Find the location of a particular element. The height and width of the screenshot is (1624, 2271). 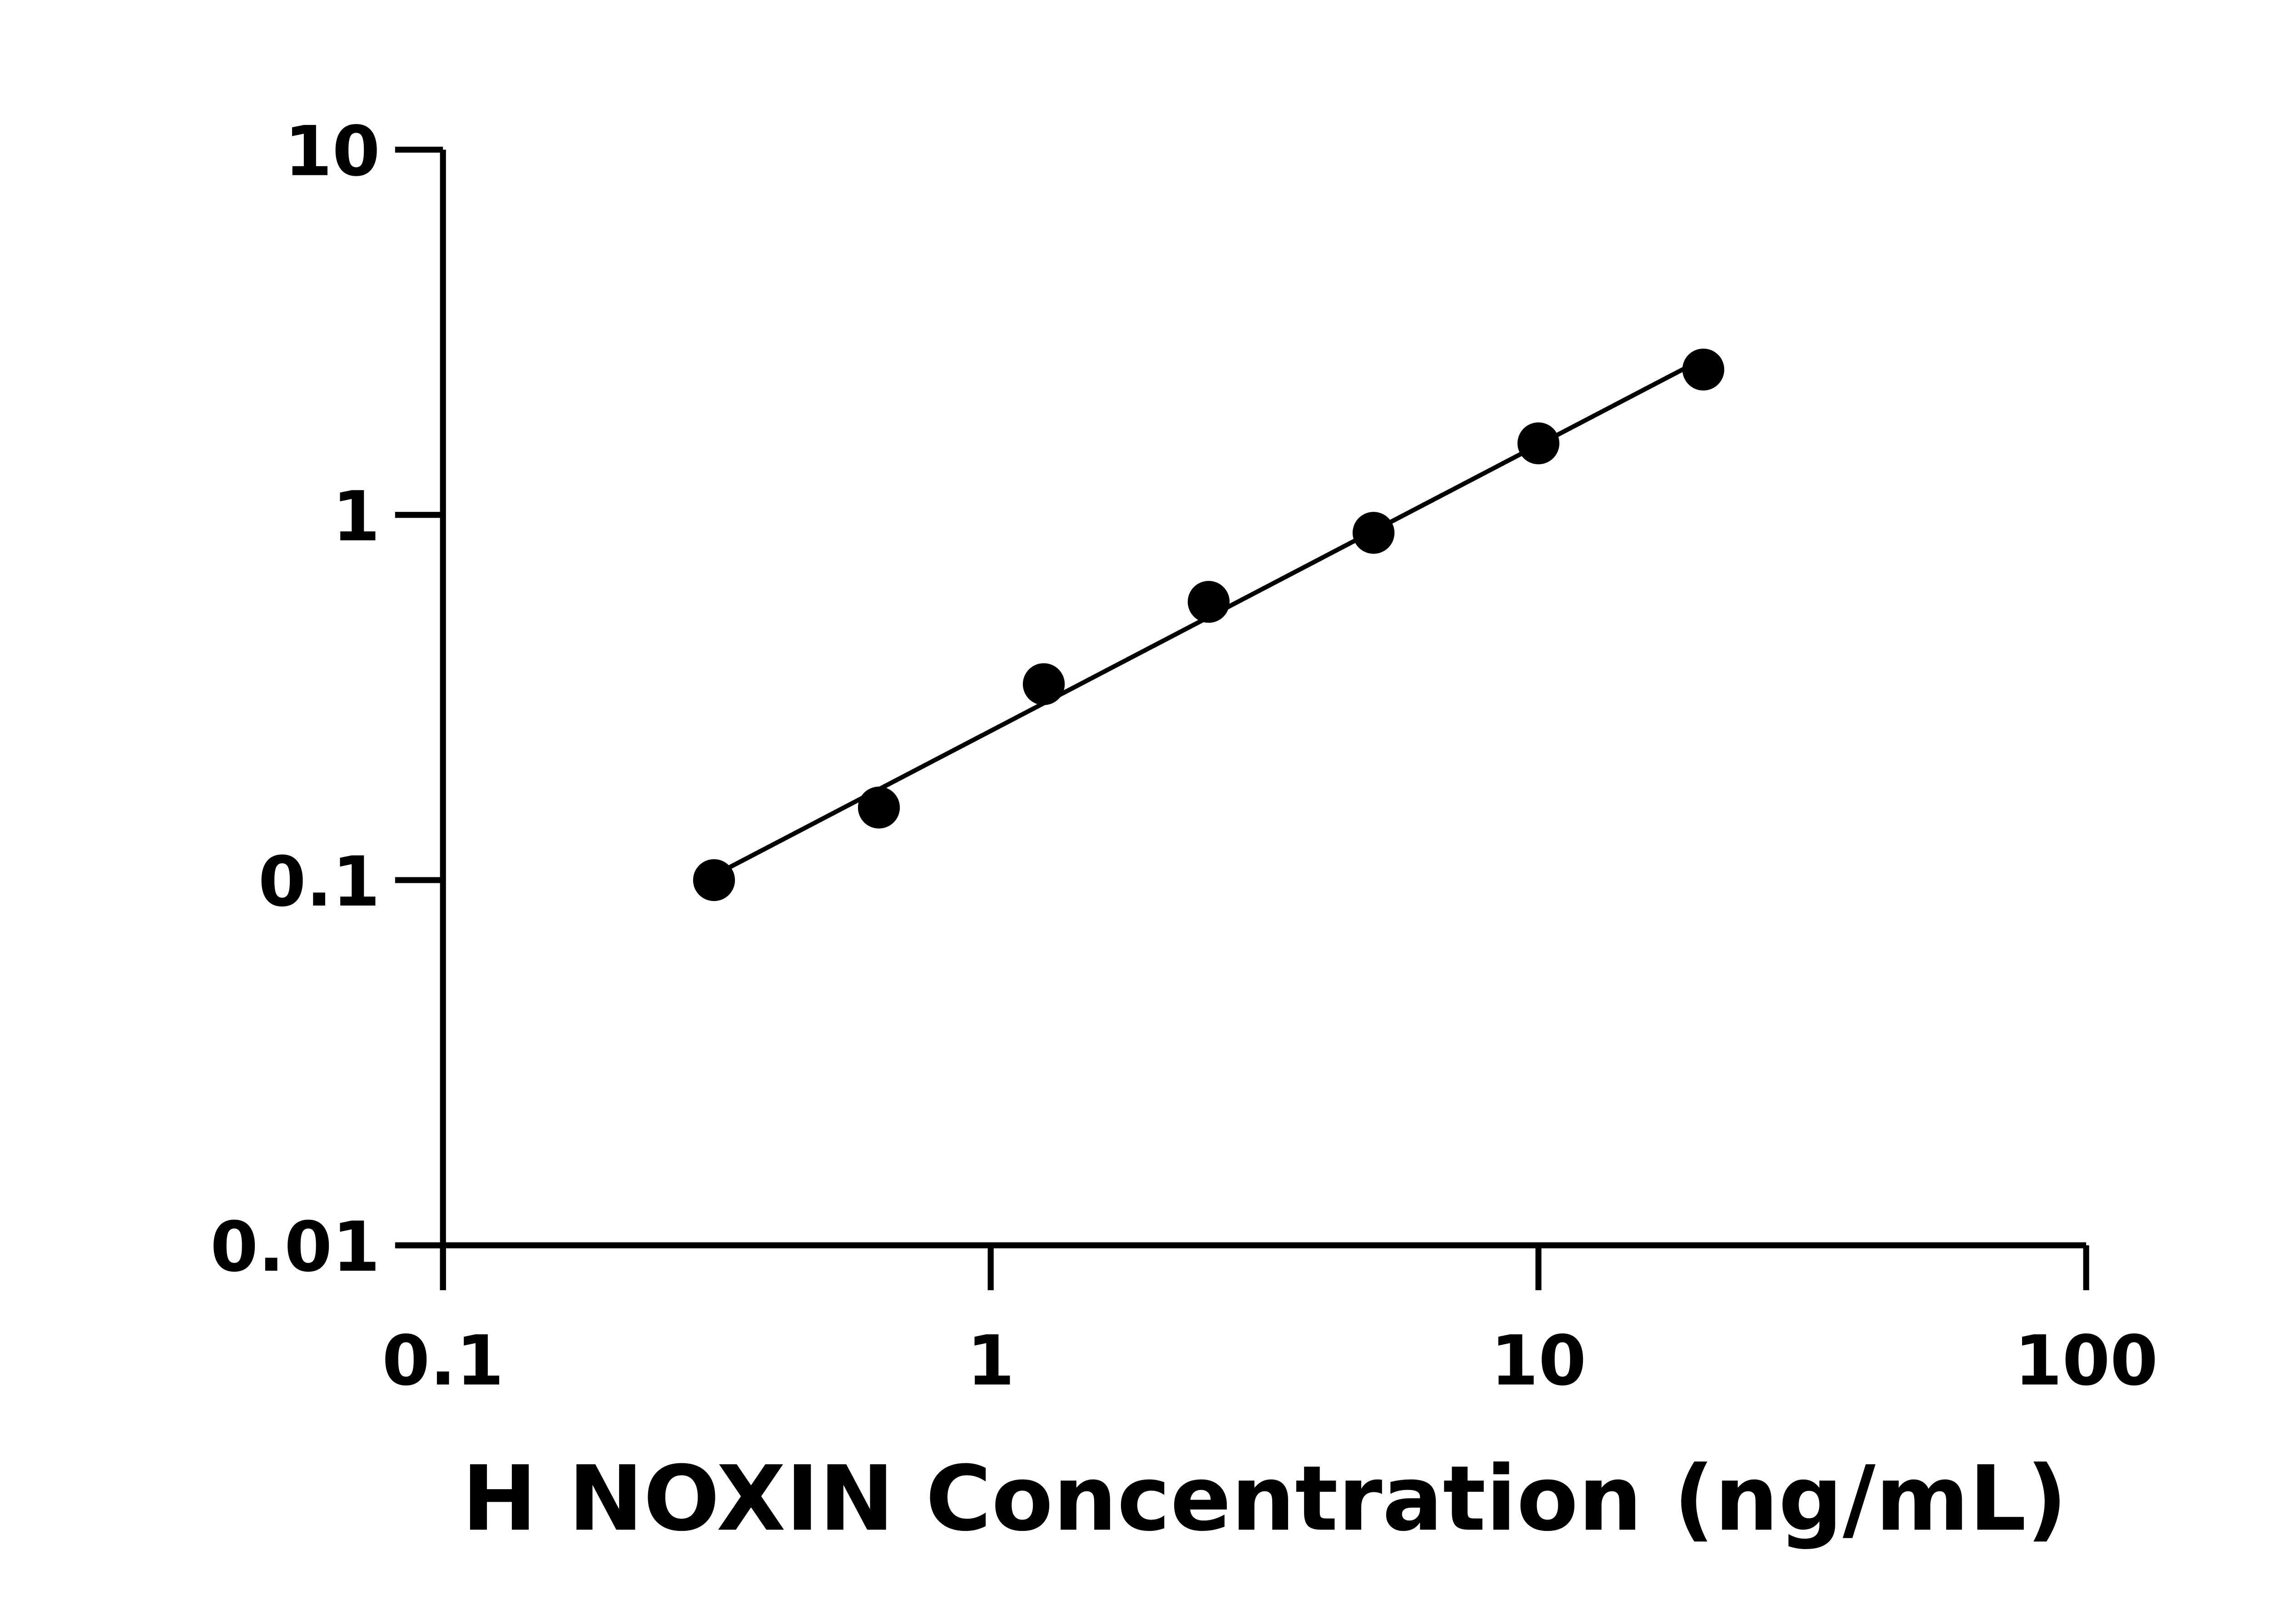

x-tick-label: 10 is located at coordinates (1539, 1361).